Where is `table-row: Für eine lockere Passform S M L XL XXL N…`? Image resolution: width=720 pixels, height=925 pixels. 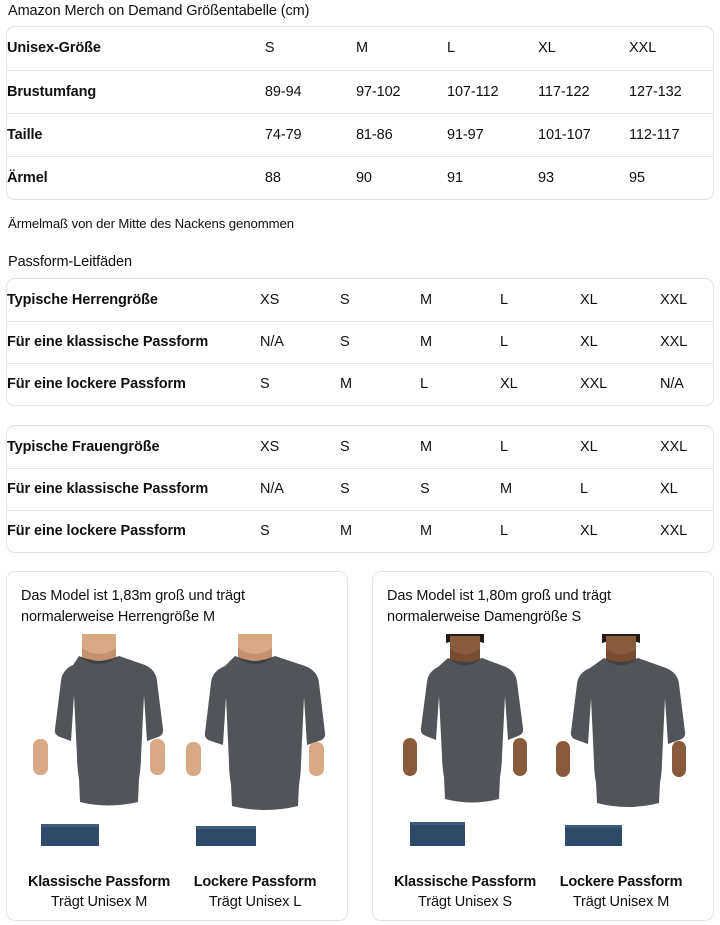 table-row: Für eine lockere Passform S M L XL XXL N… is located at coordinates (360, 383).